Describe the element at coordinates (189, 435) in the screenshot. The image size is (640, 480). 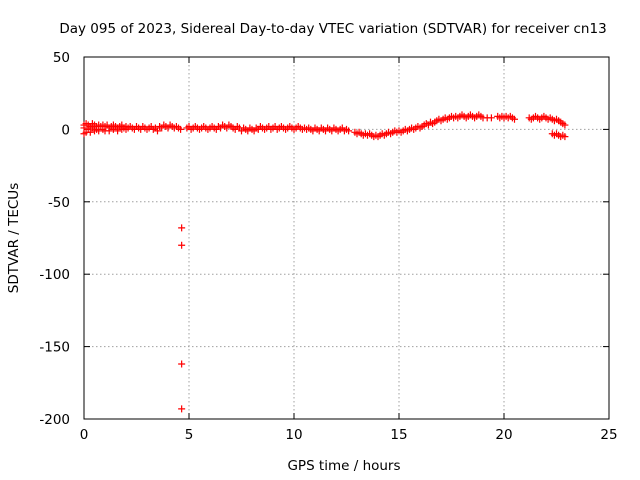
I see `x-tick-label: 5` at that location.